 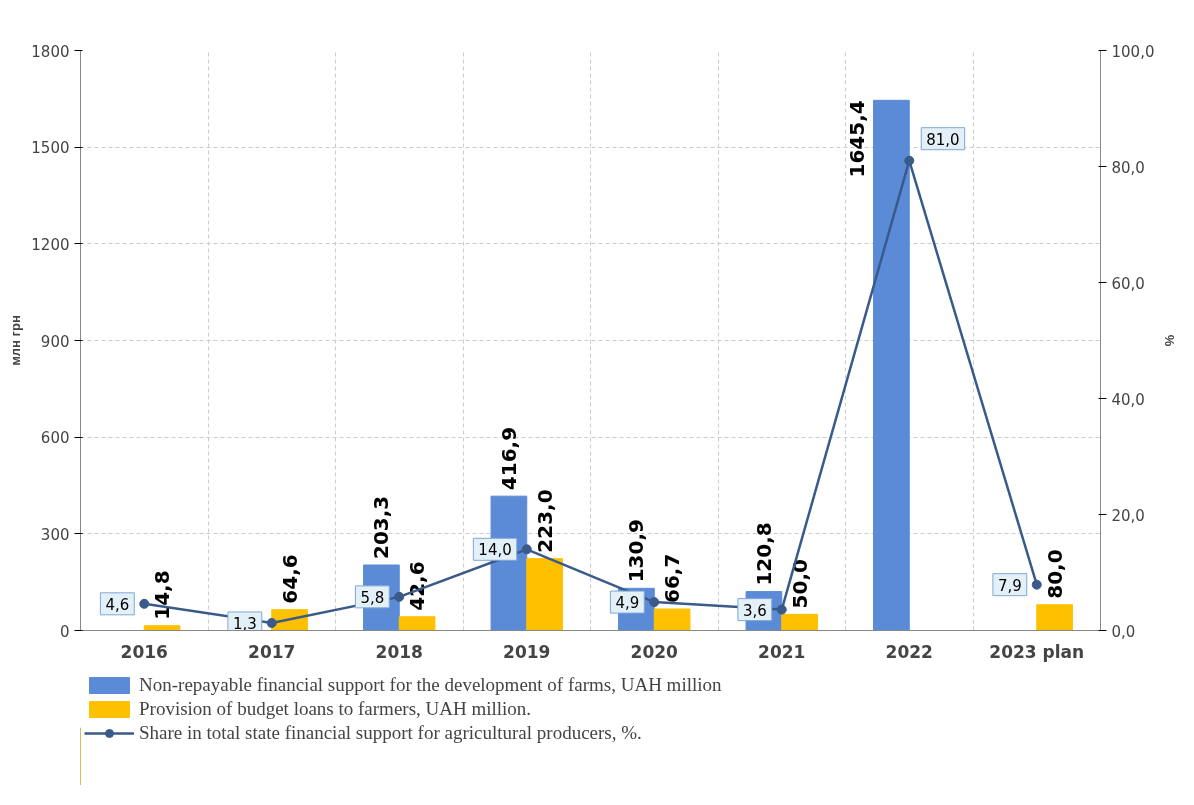 I want to click on y2-tick-label: 20,0, so click(x=1128, y=515).